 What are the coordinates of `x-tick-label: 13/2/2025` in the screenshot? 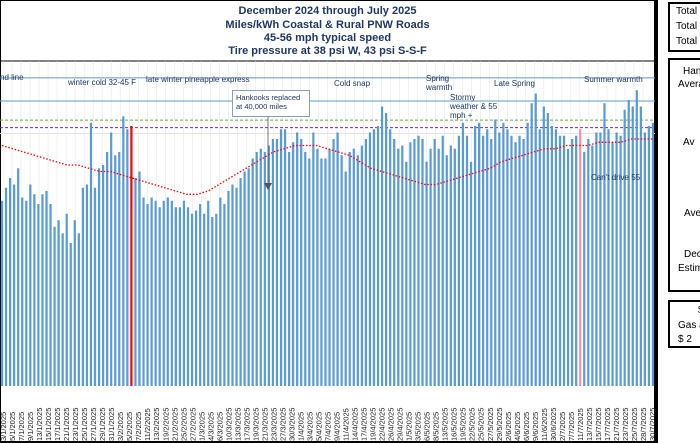 It's located at (156, 424).